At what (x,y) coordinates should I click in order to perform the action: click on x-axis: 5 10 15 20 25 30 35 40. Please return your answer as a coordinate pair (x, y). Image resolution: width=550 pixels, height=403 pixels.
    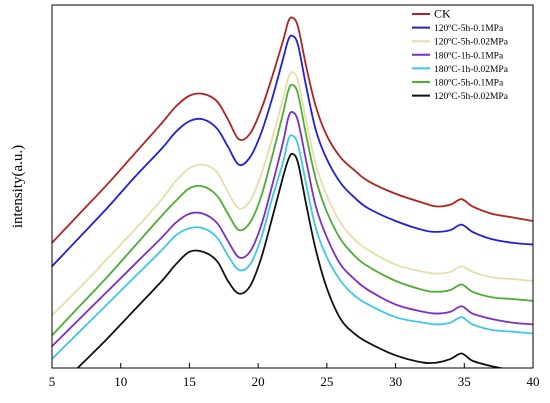
    Looking at the image, I should click on (294, 376).